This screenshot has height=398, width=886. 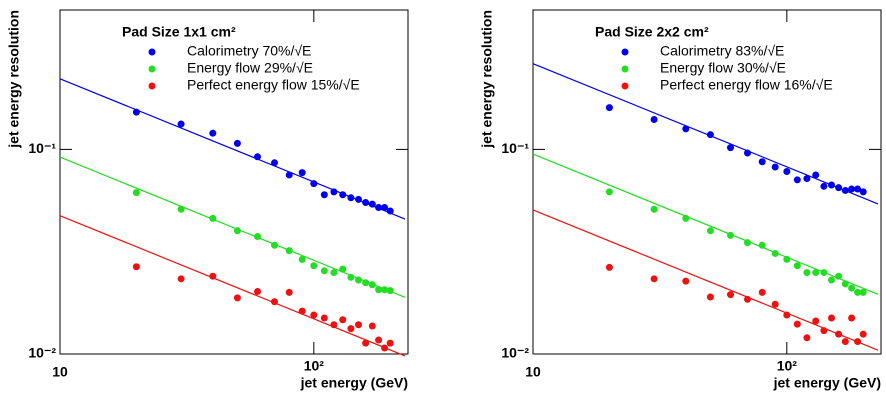 I want to click on legend-title: Pad Size 2x2 cm², so click(x=652, y=32).